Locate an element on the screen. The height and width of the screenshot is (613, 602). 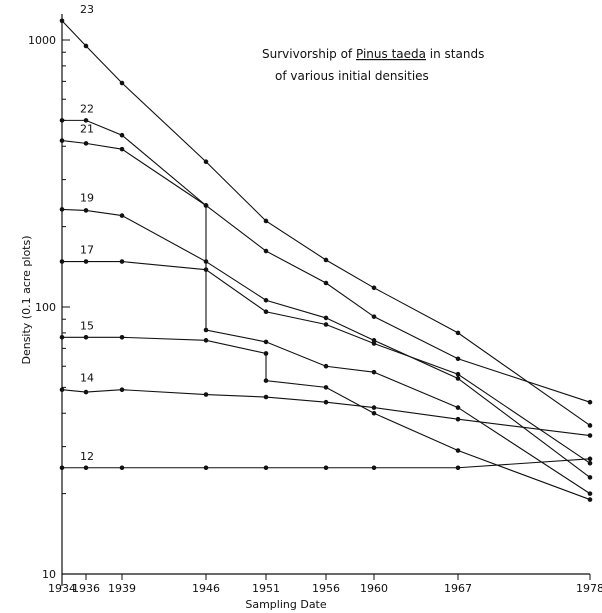
series-label-17: 17 is located at coordinates (87, 250).